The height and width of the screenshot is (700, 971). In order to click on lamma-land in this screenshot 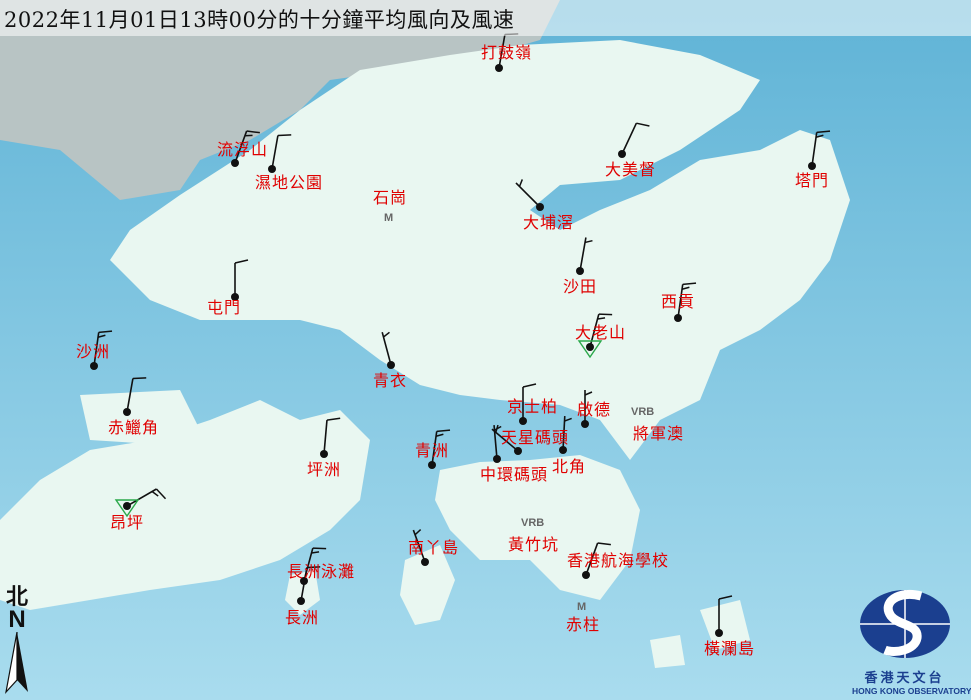, I will do `click(427, 585)`.